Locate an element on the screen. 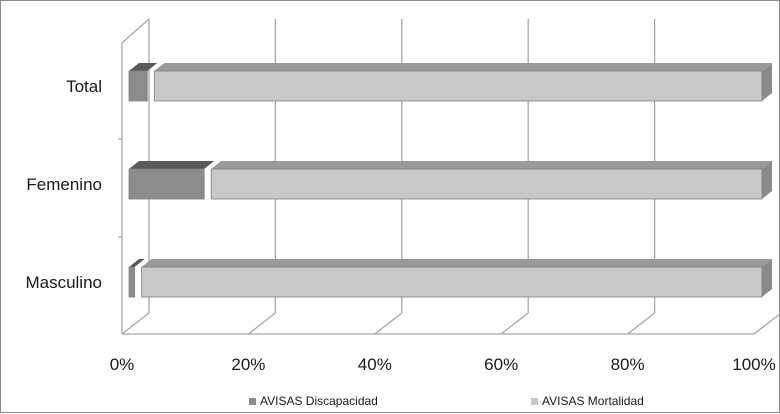 The width and height of the screenshot is (780, 414). category-label: Total is located at coordinates (84, 86).